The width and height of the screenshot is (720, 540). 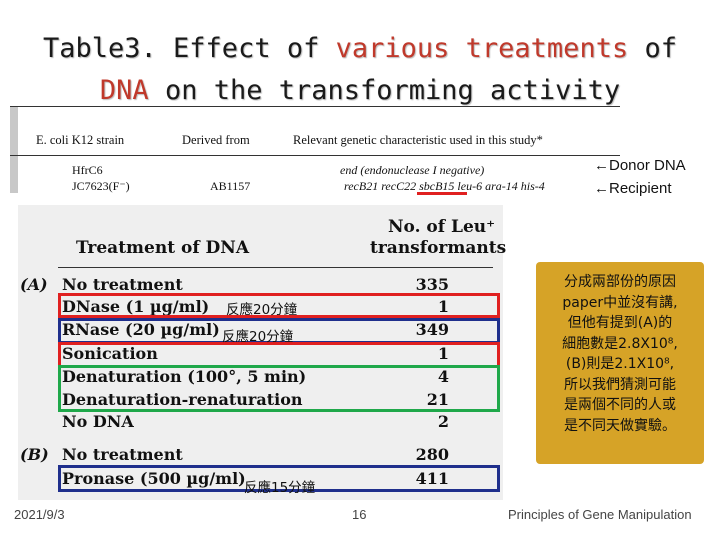 I want to click on dnase-highlight-box, so click(x=279, y=305).